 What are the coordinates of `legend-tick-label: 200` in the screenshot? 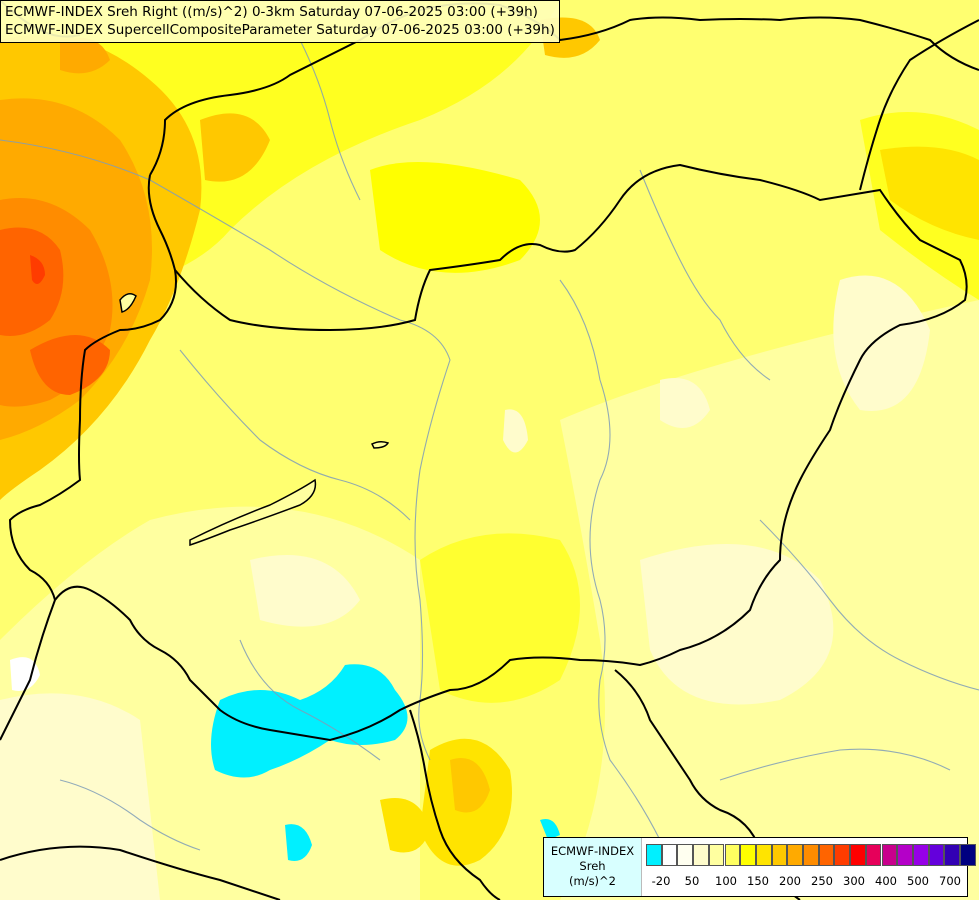 It's located at (790, 881).